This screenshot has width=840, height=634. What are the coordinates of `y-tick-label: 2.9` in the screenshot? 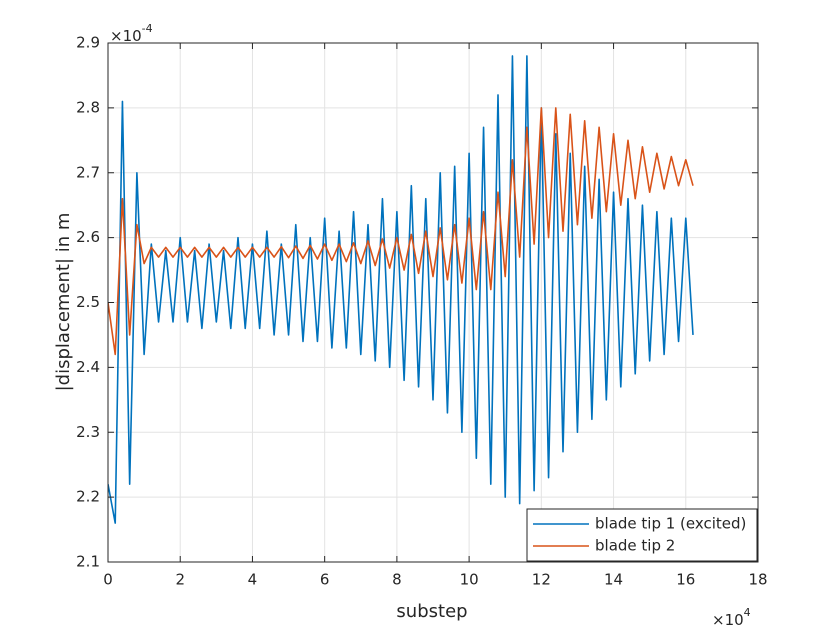 It's located at (88, 43).